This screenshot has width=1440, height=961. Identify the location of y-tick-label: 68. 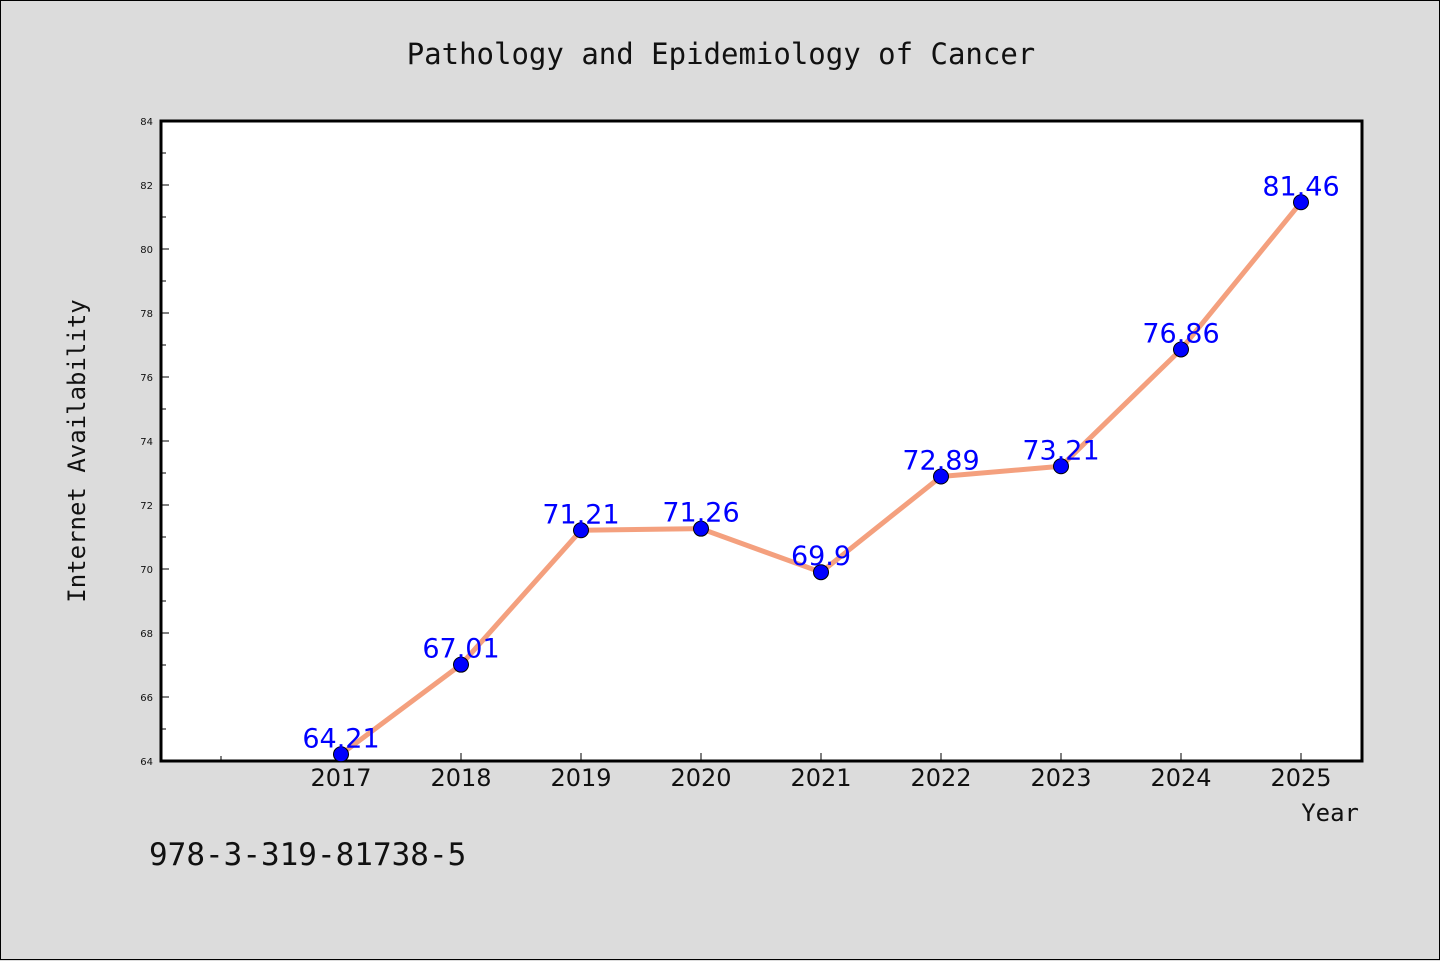
(146, 634).